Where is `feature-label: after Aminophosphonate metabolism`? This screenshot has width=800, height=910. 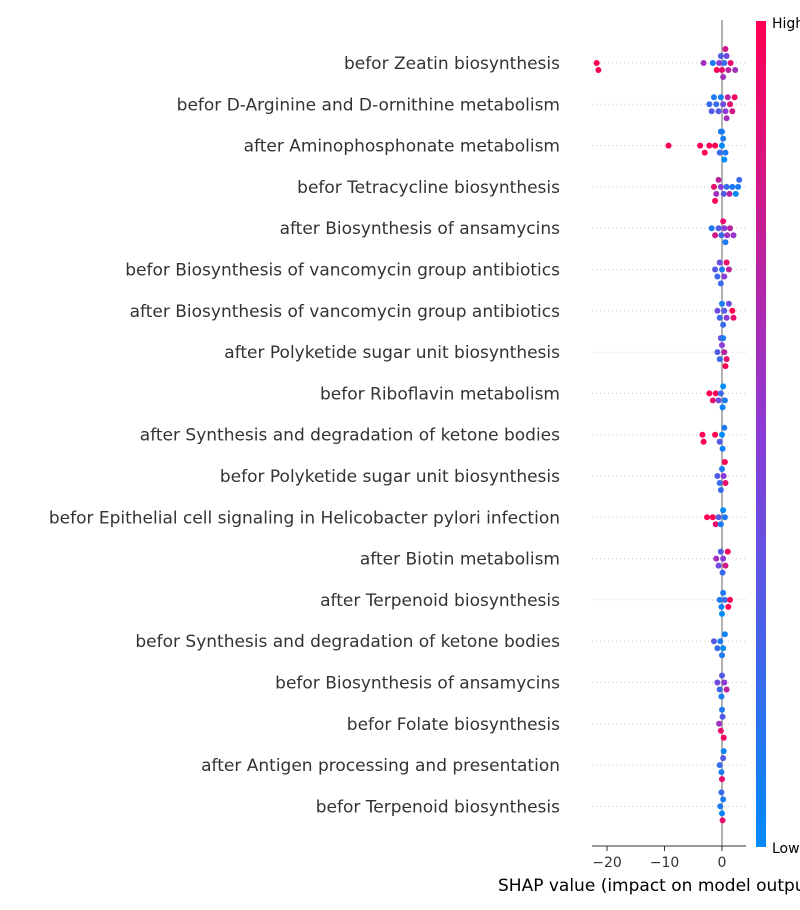
feature-label: after Aminophosphonate metabolism is located at coordinates (402, 147).